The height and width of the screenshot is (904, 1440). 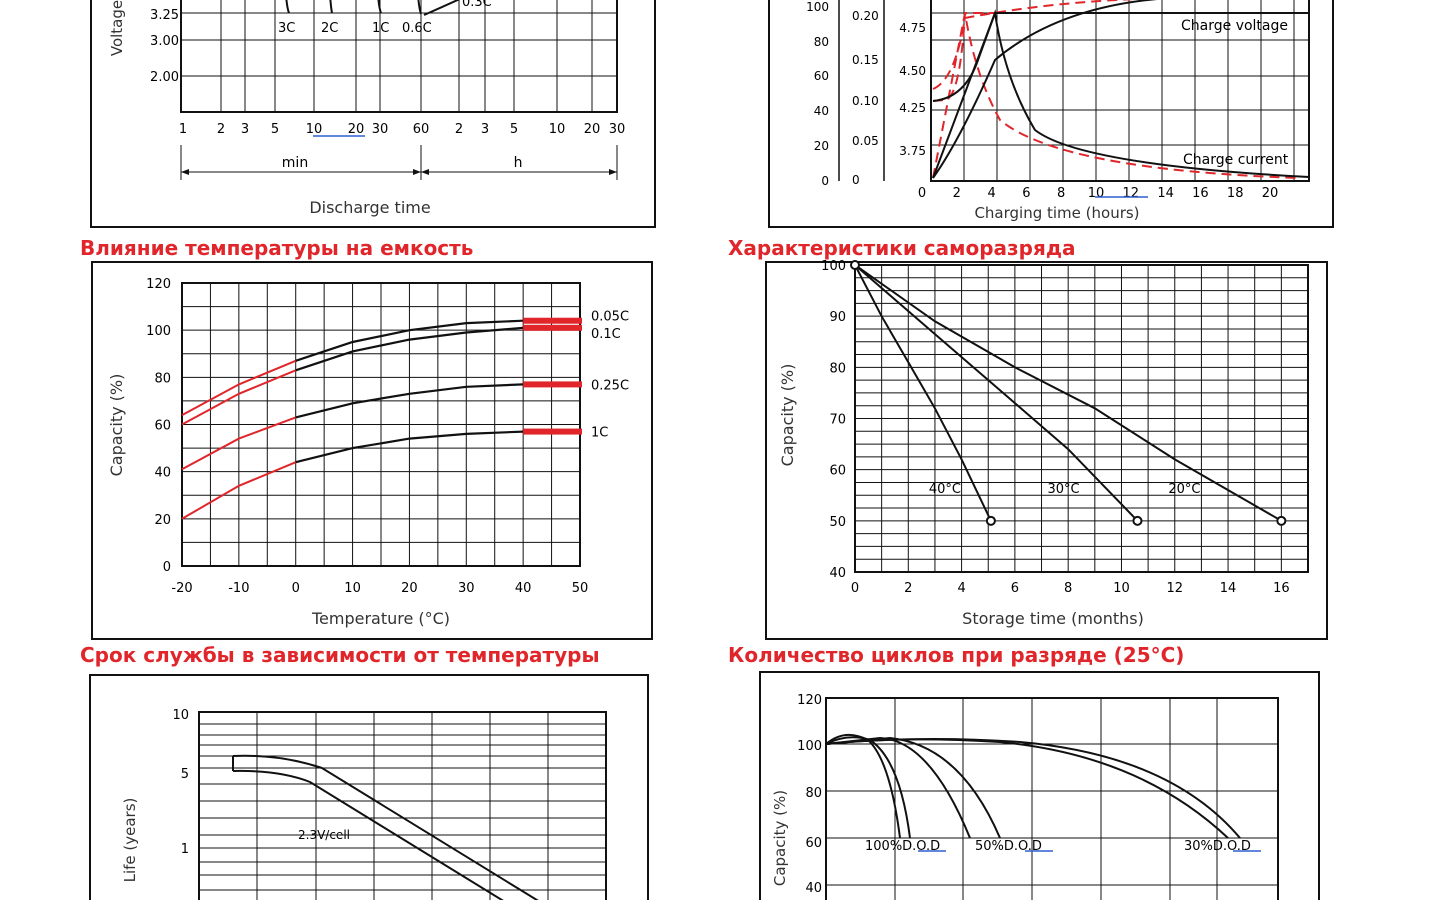 What do you see at coordinates (331, 7) in the screenshot?
I see `discharge-curve-2c` at bounding box center [331, 7].